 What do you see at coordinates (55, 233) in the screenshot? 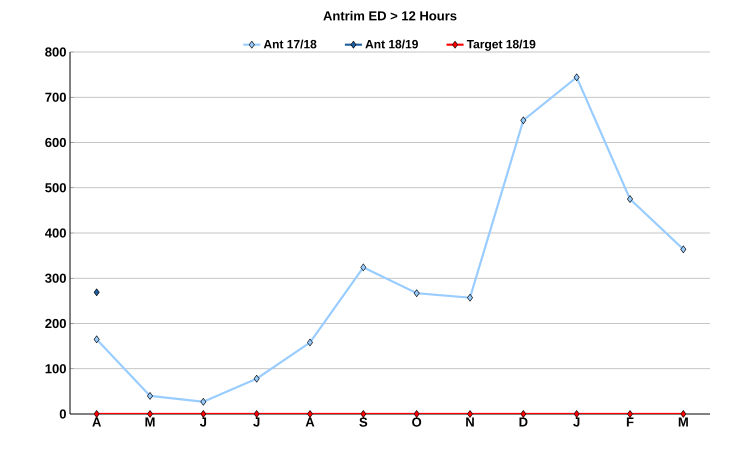
I see `y-tick-label: 400` at bounding box center [55, 233].